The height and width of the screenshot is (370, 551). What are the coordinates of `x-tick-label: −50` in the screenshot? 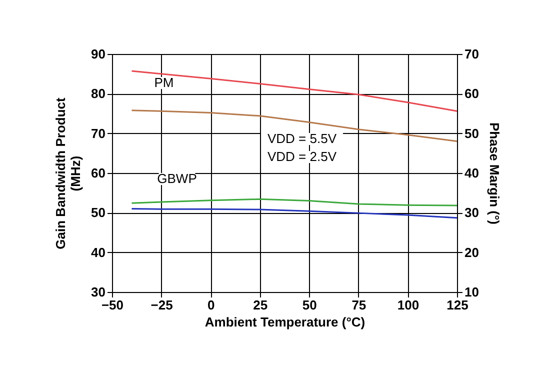 It's located at (112, 305).